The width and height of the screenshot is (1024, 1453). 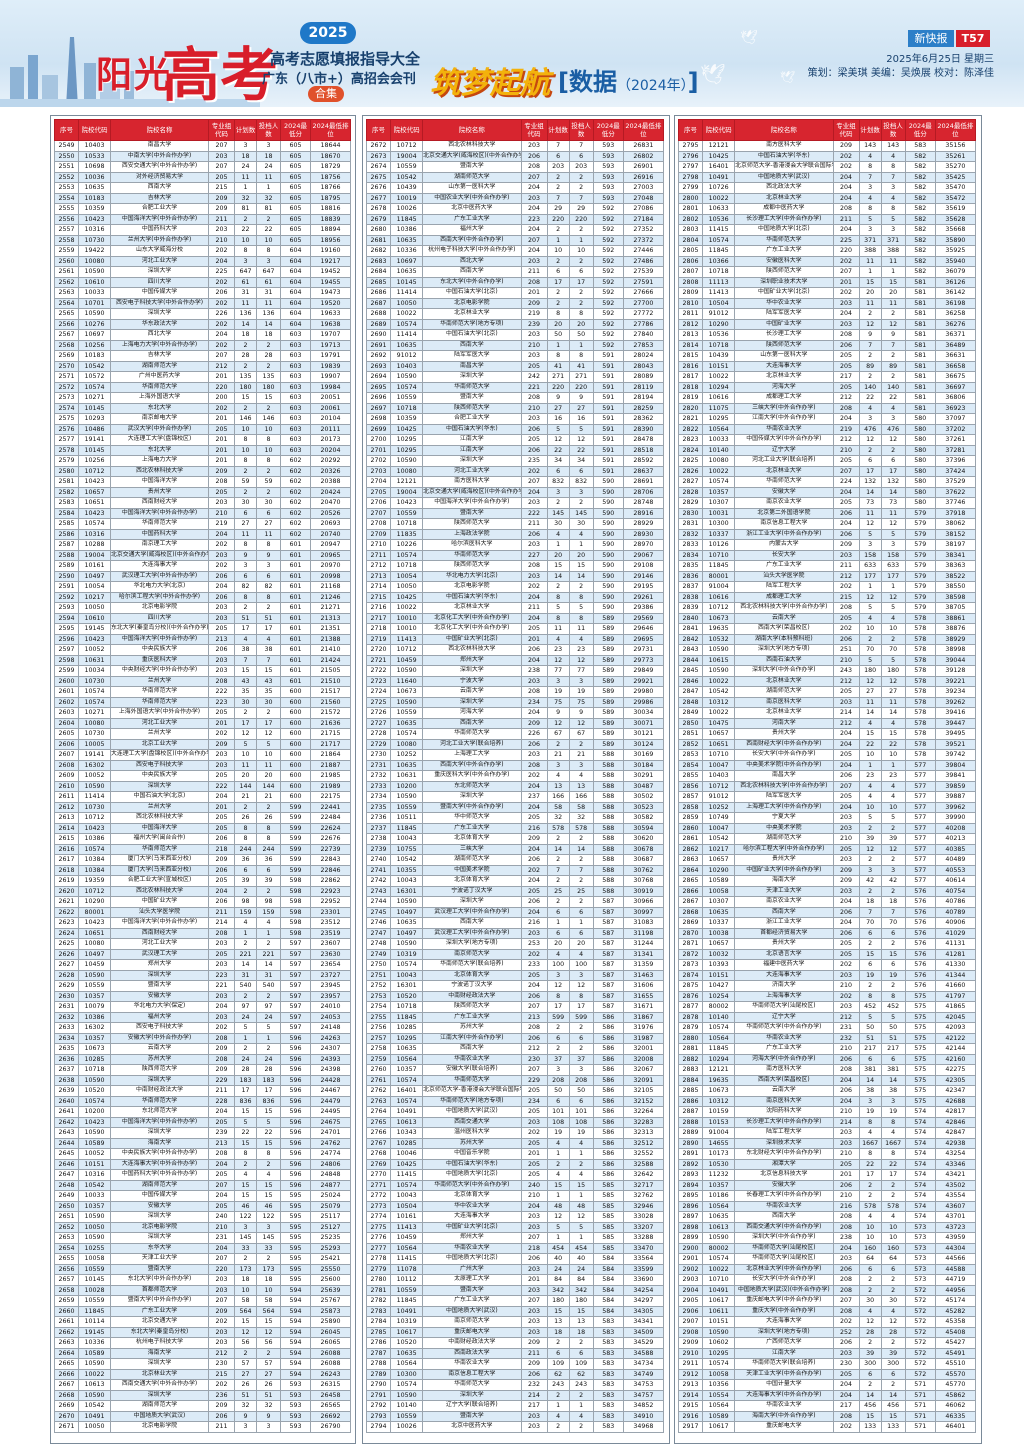 I want to click on cell-min-rank: 18894, so click(x=330, y=230).